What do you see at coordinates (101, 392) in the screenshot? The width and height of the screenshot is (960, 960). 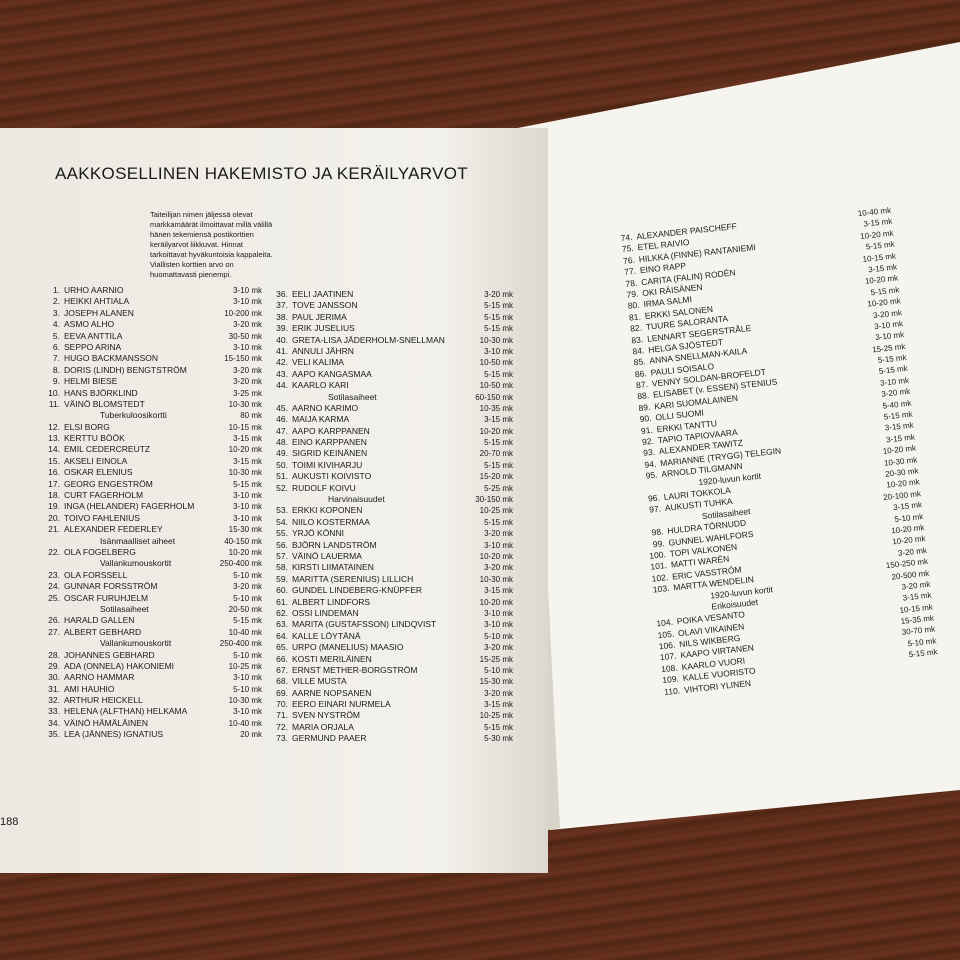 I see `artist-name: HANS BJÖRKLIND` at bounding box center [101, 392].